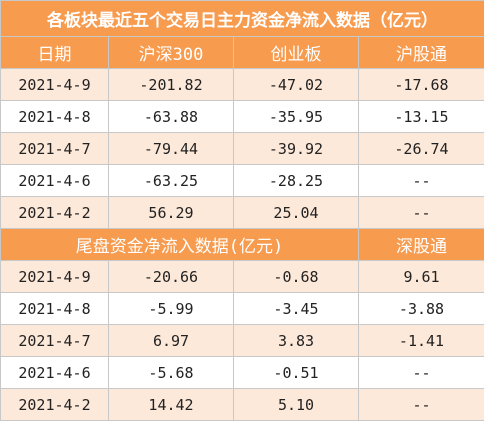 The height and width of the screenshot is (435, 484). Describe the element at coordinates (421, 244) in the screenshot. I see `column-header: 深股通` at that location.